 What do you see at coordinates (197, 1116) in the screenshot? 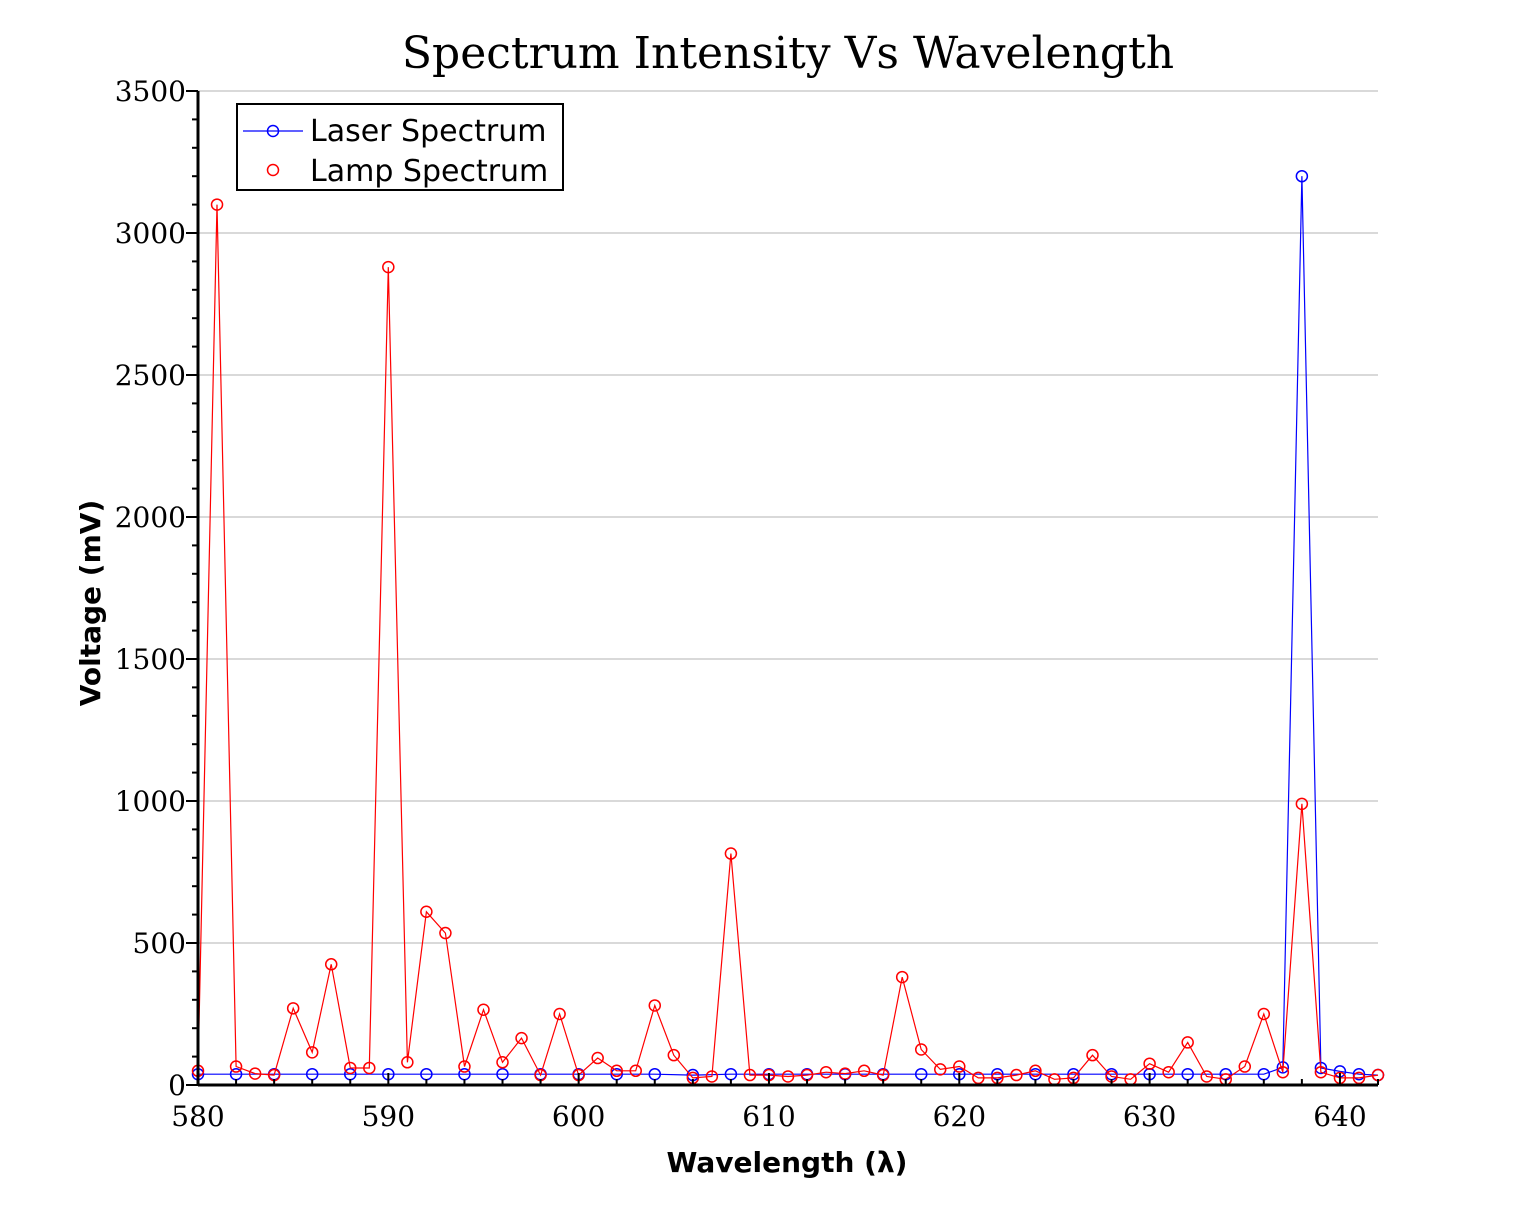
I see `x-tick-label: 580` at bounding box center [197, 1116].